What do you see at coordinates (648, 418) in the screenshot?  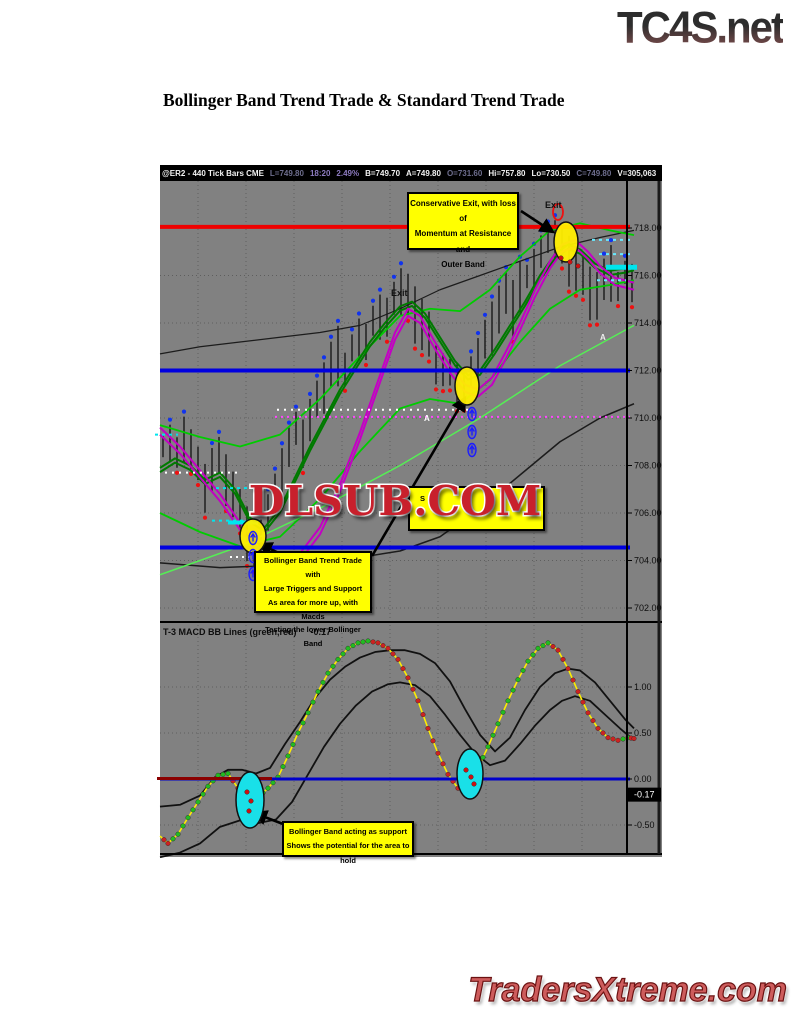 I see `axis-tick-label: 710.00` at bounding box center [648, 418].